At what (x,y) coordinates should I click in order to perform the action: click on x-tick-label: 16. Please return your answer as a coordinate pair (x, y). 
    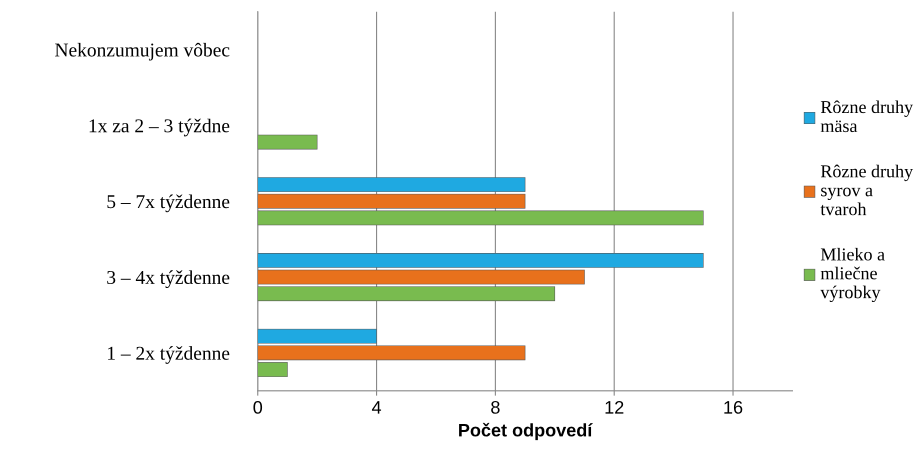
    Looking at the image, I should click on (733, 407).